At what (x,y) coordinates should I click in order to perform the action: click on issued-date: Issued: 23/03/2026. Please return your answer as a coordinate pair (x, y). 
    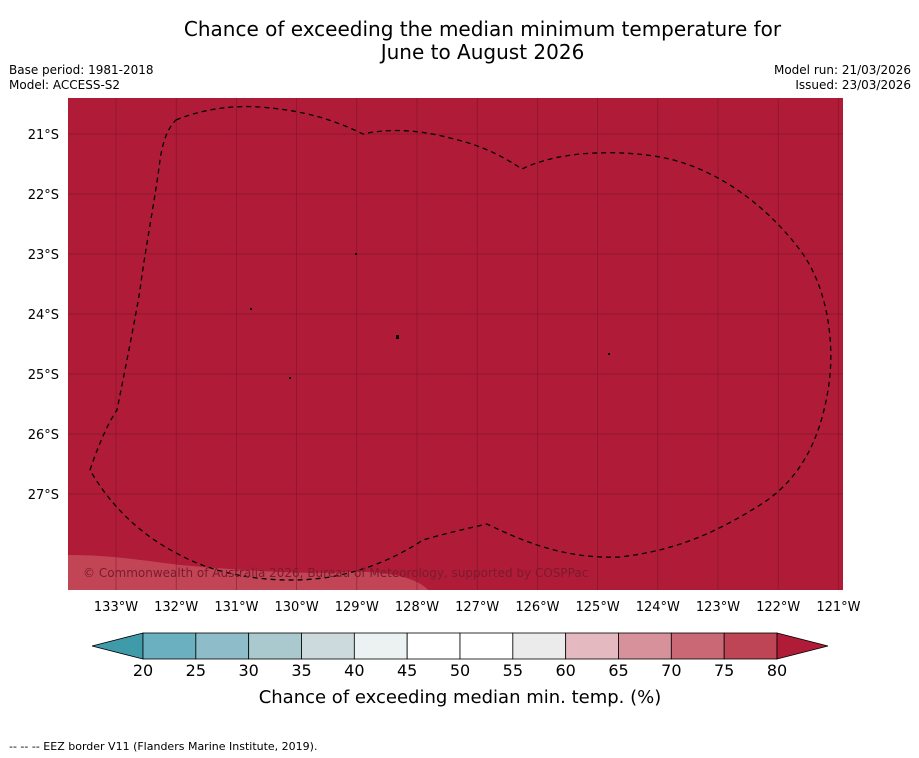
    Looking at the image, I should click on (853, 85).